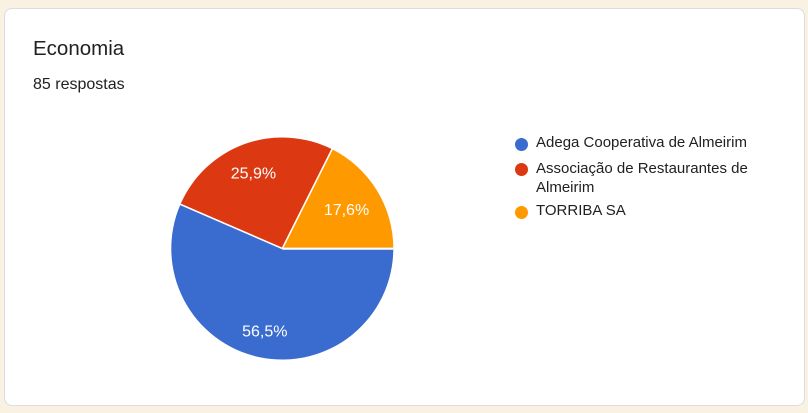  I want to click on svg-text: 17,6%, so click(346, 210).